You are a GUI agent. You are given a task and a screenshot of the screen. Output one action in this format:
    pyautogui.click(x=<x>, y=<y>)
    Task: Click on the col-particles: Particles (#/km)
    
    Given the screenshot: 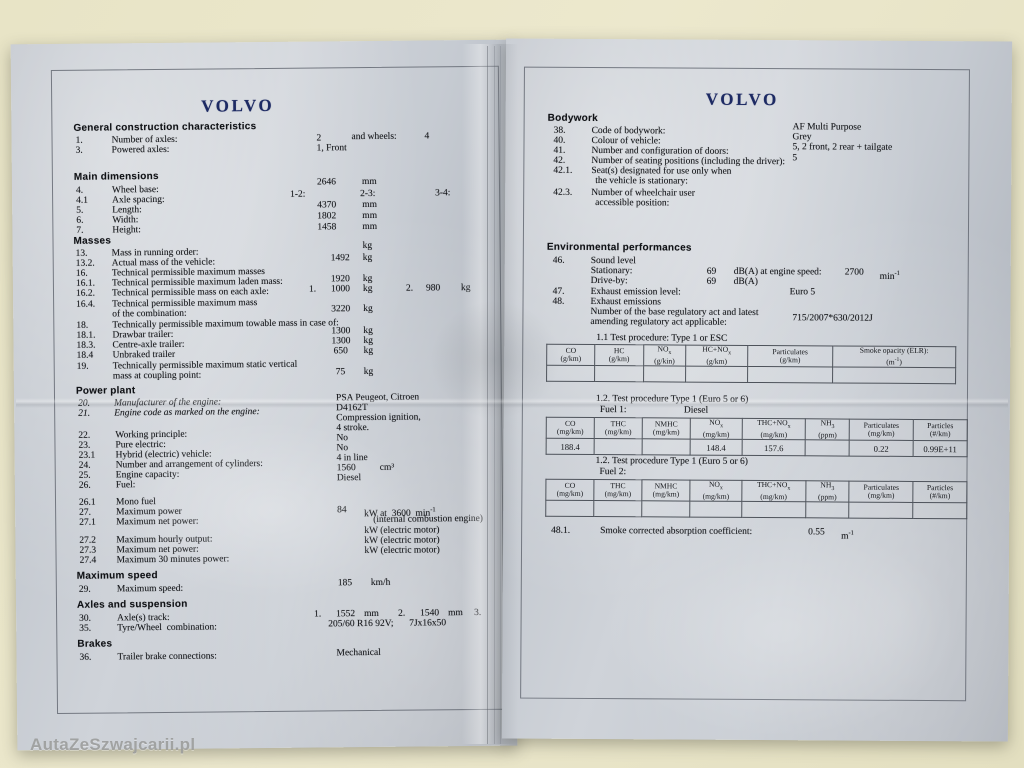 What is the action you would take?
    pyautogui.click(x=940, y=430)
    